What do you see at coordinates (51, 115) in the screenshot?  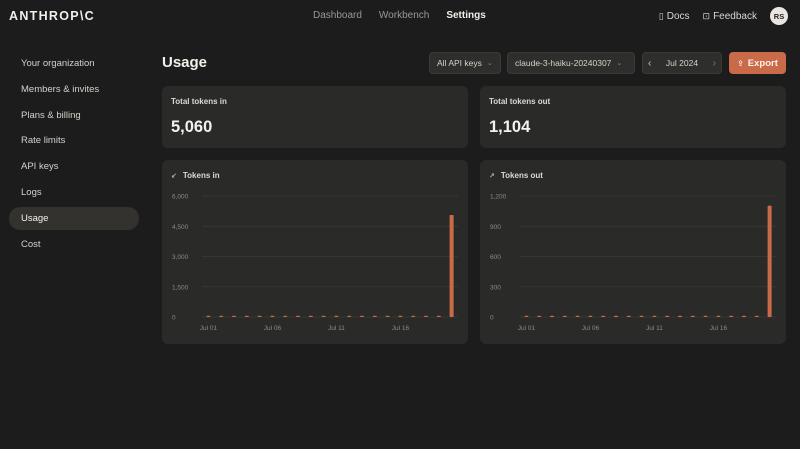 I see `sidebar-item-billing: Plans & billing` at bounding box center [51, 115].